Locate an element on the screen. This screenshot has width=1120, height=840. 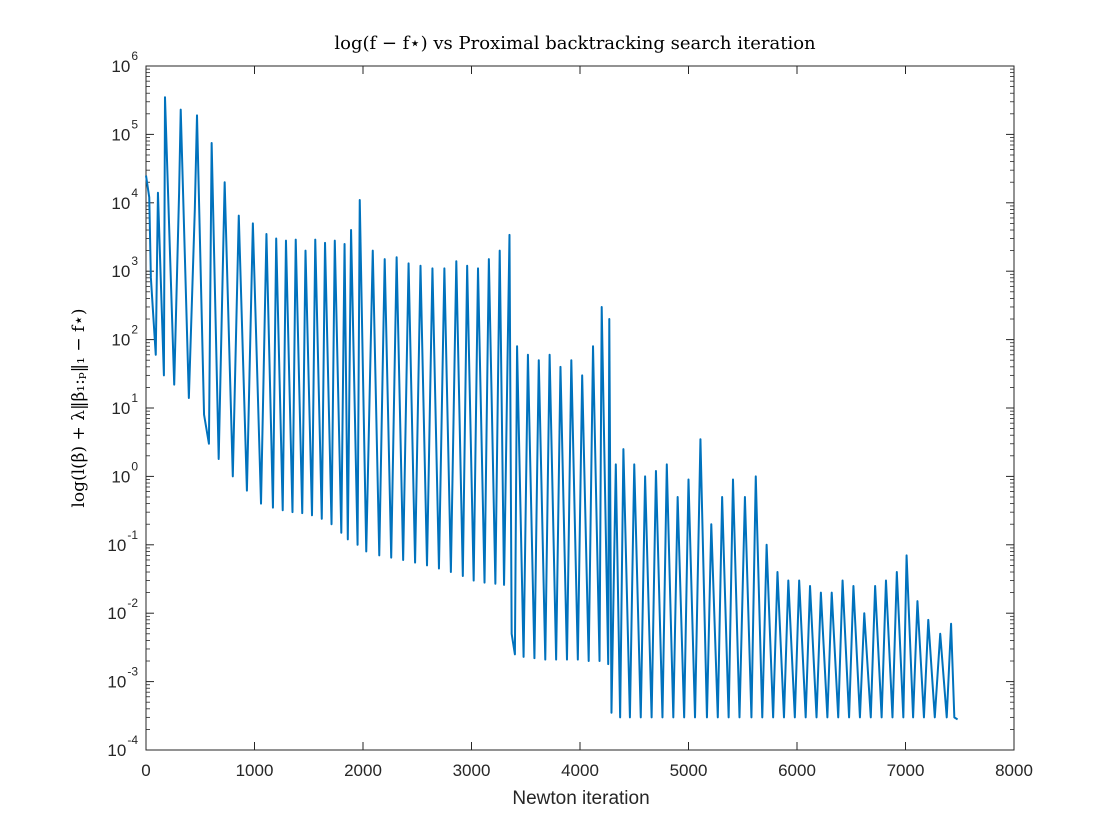
x-tick-label: 3000 is located at coordinates (472, 770).